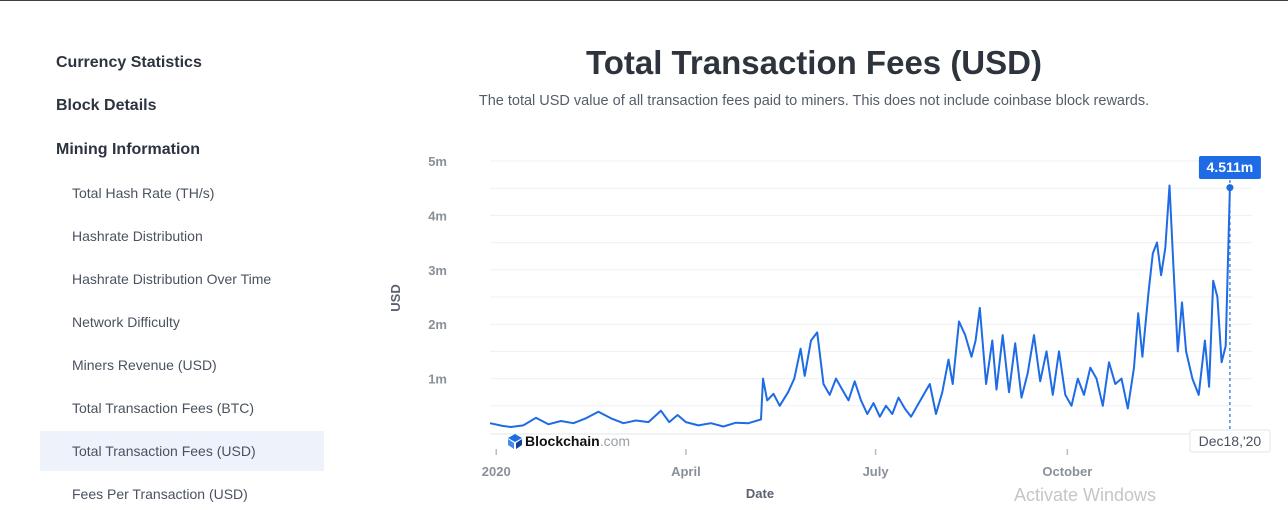 This screenshot has width=1288, height=510. I want to click on y-tick-label: 2m, so click(437, 324).